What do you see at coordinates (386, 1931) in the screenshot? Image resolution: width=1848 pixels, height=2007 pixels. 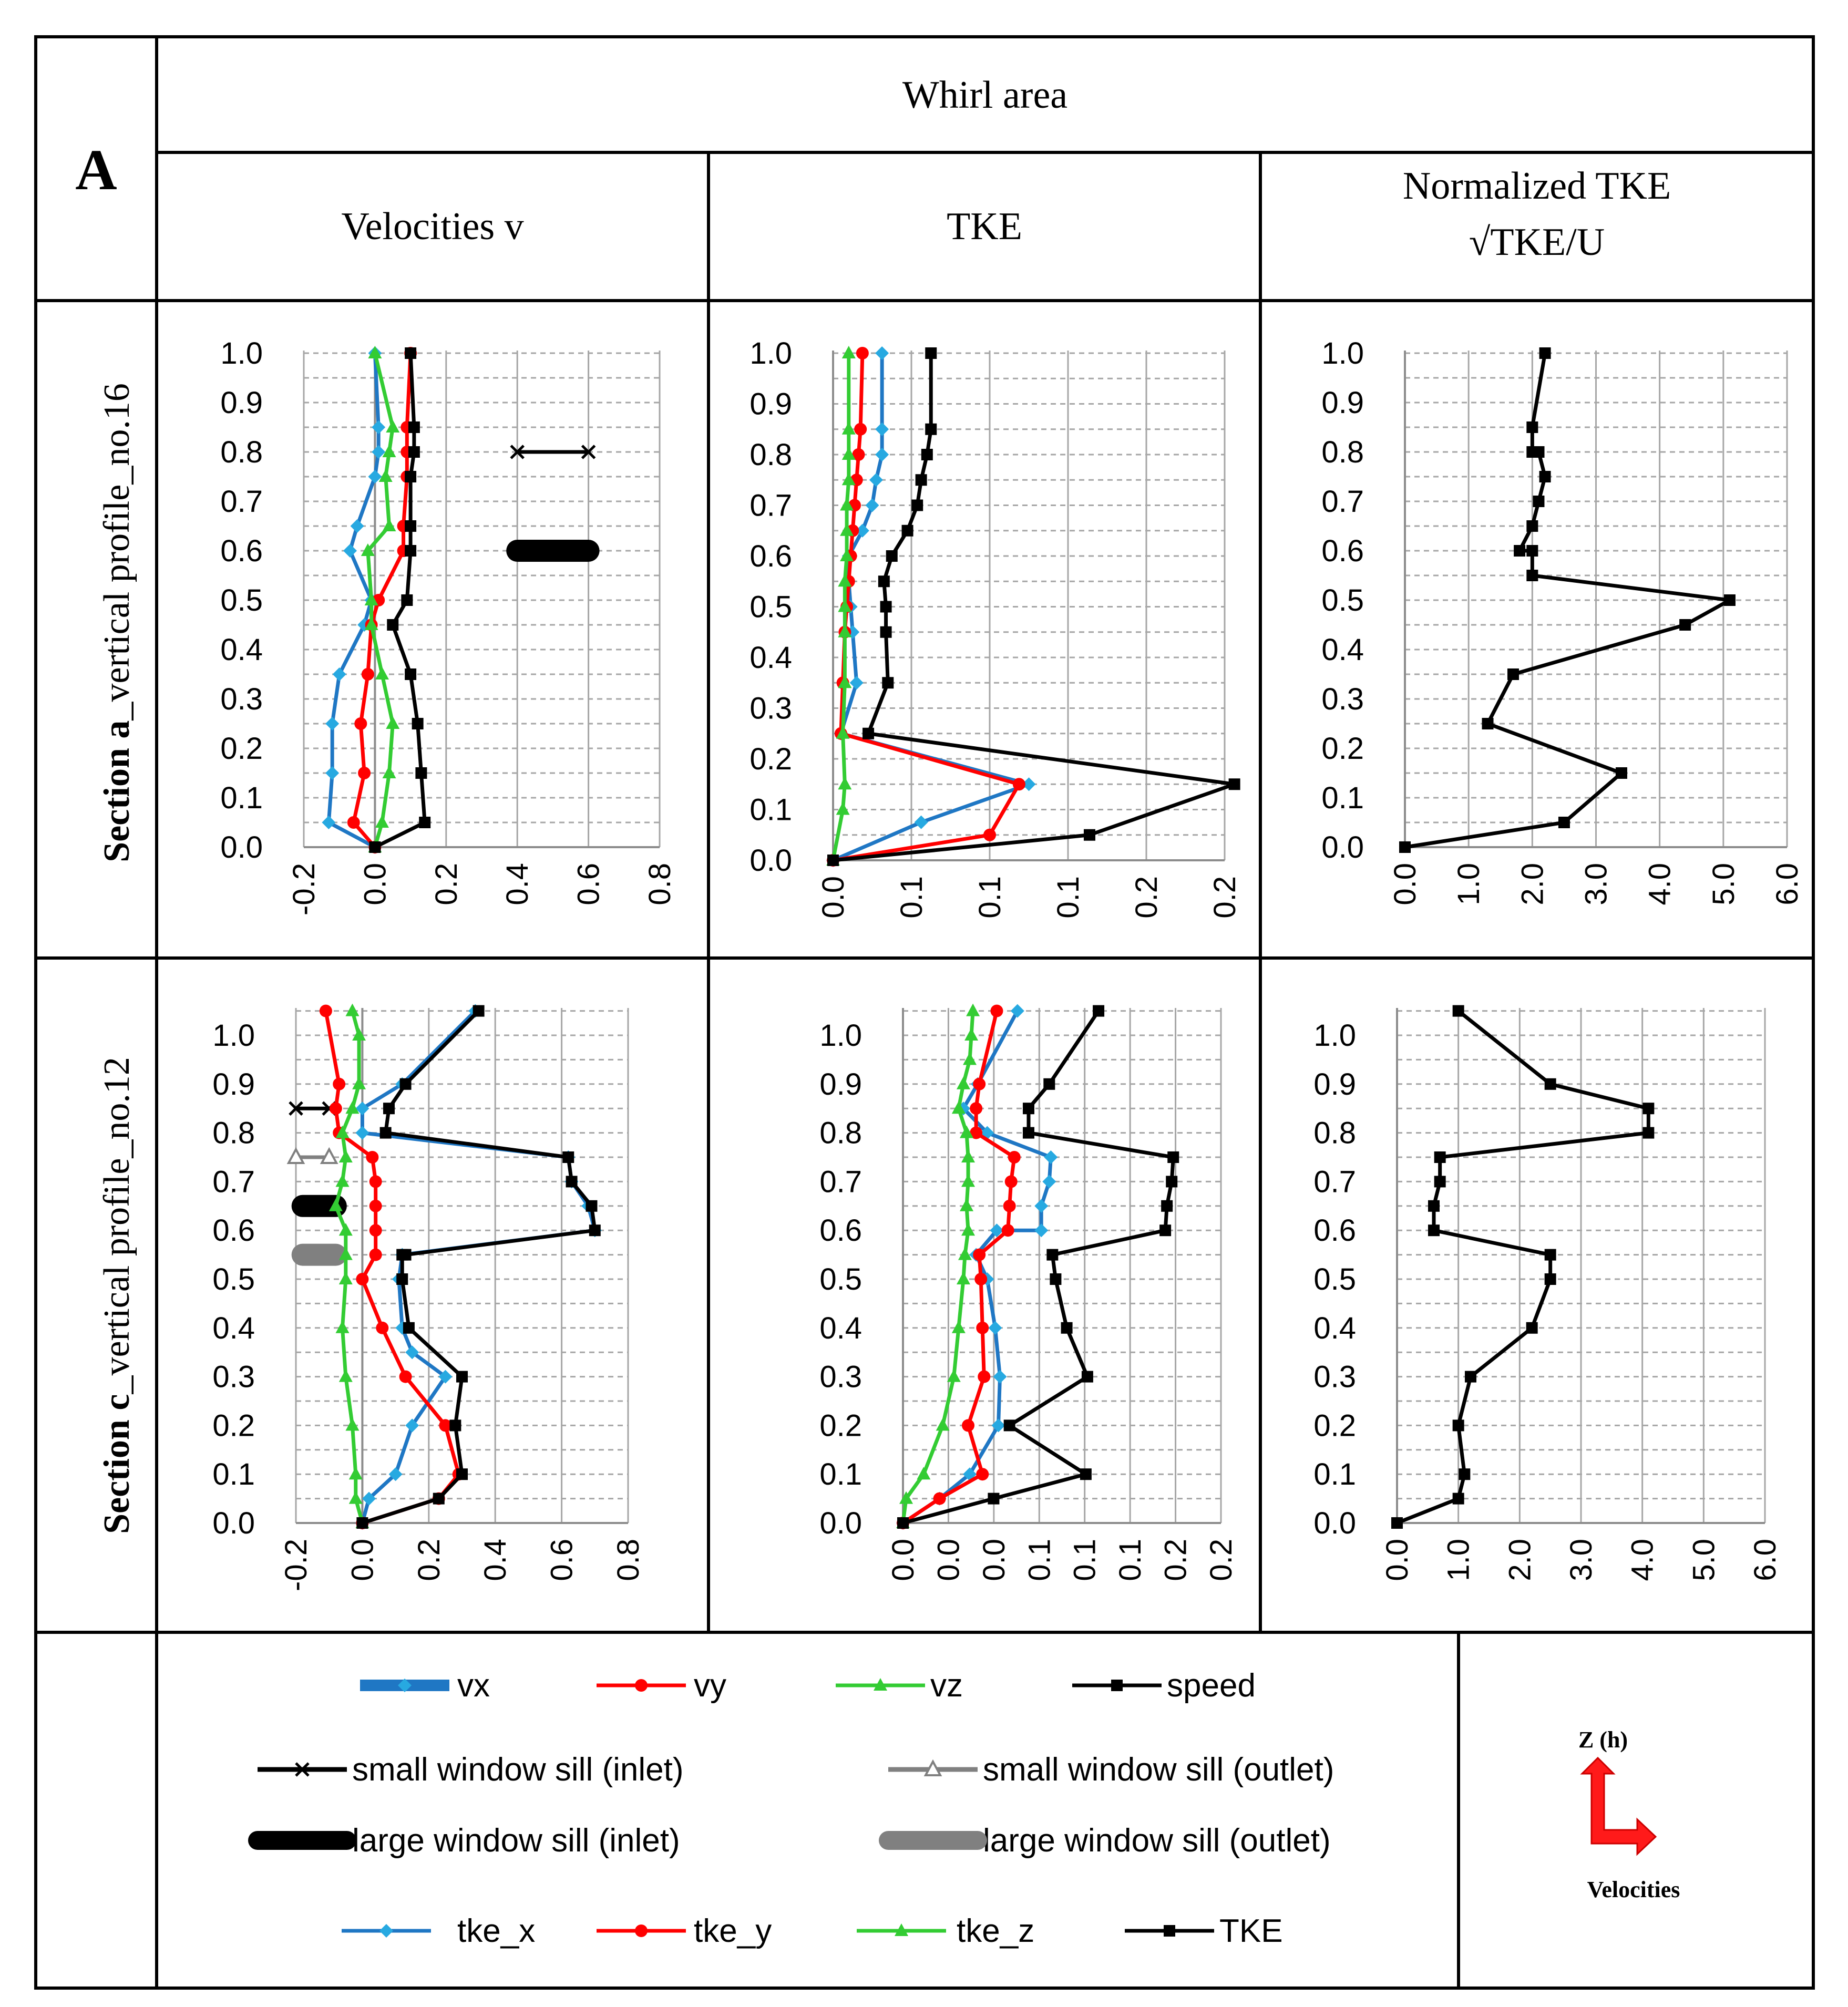 I see `legend-swatch-tke-x-marker` at bounding box center [386, 1931].